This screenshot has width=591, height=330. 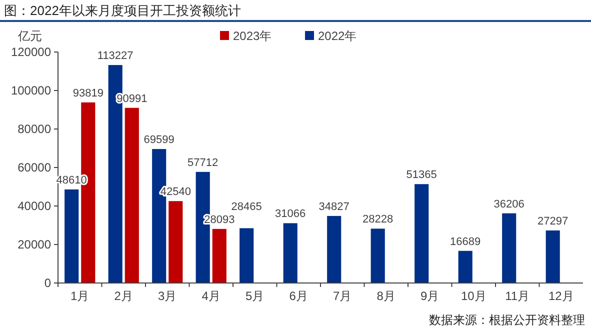 I want to click on x-tick-label: 1月, so click(x=80, y=296).